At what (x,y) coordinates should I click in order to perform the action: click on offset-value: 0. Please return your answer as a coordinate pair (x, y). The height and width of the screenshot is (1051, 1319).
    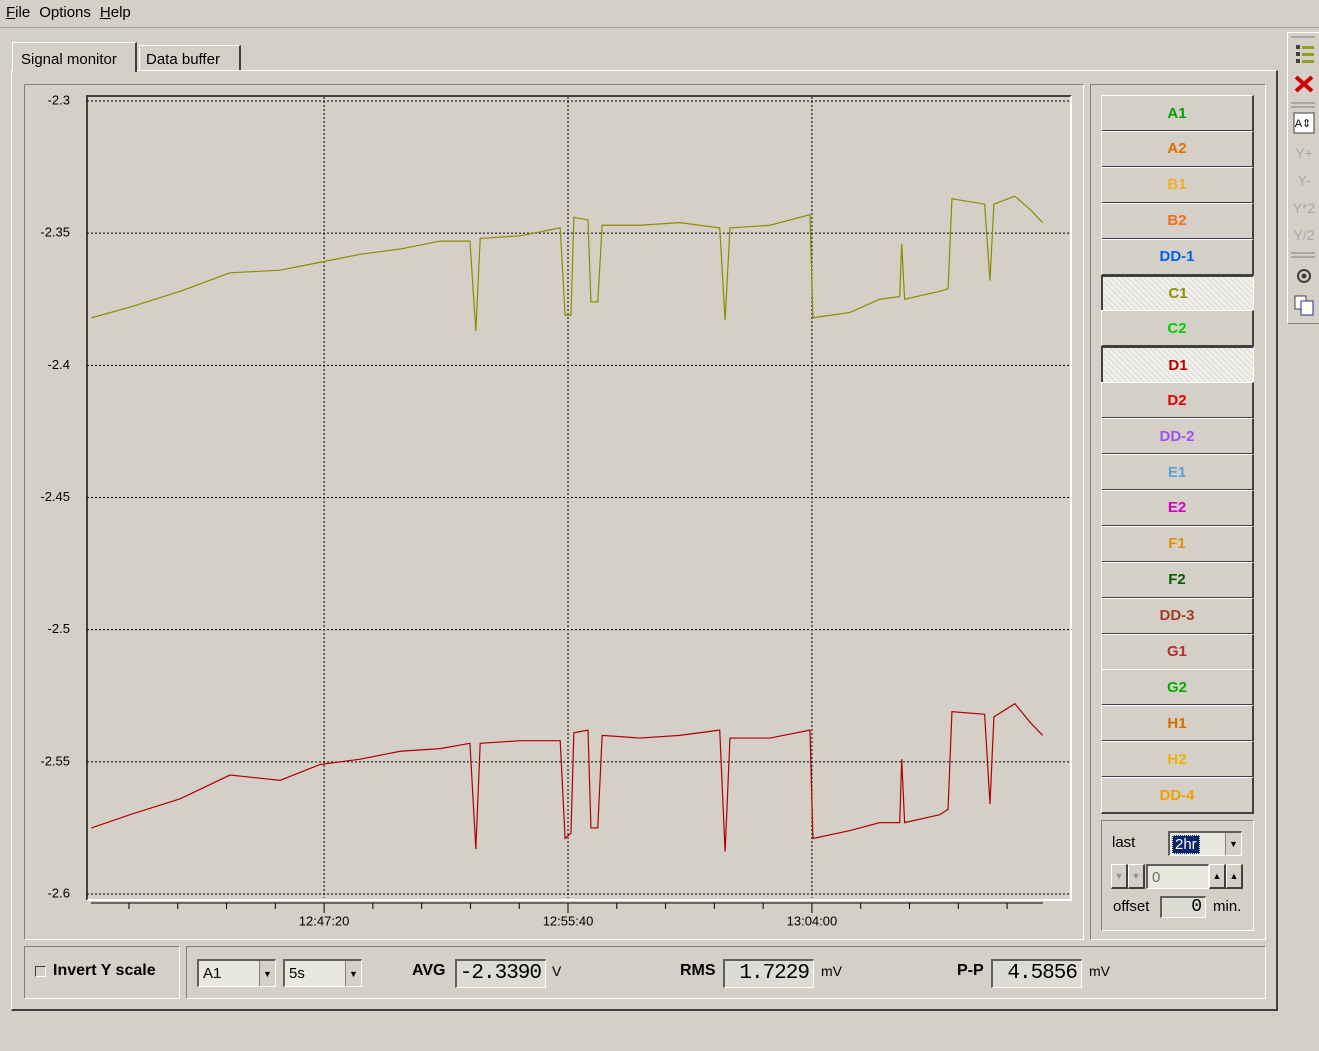
    Looking at the image, I should click on (1183, 907).